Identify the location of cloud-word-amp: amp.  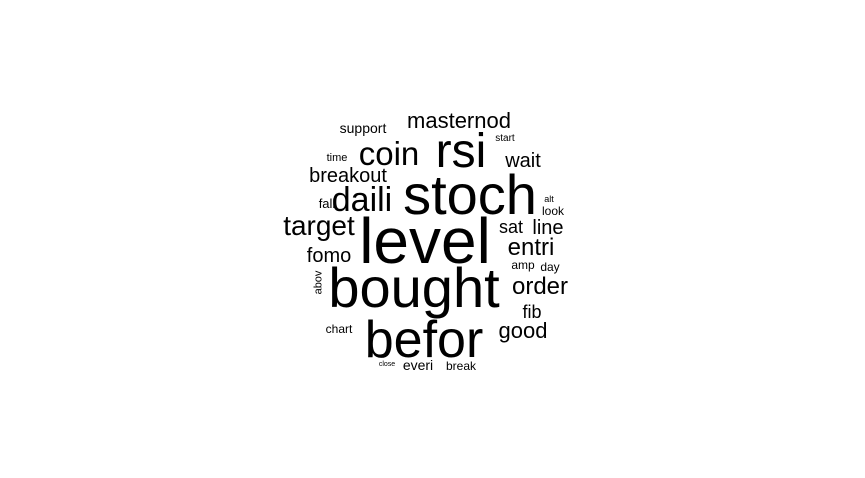
(523, 265).